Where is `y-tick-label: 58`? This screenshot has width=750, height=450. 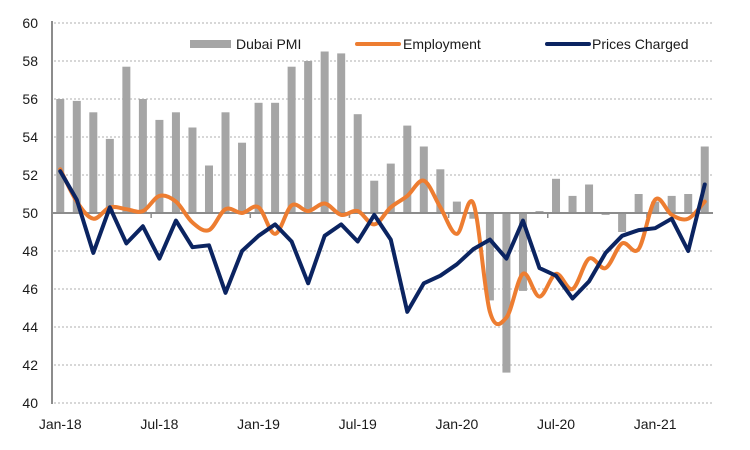 y-tick-label: 58 is located at coordinates (30, 61).